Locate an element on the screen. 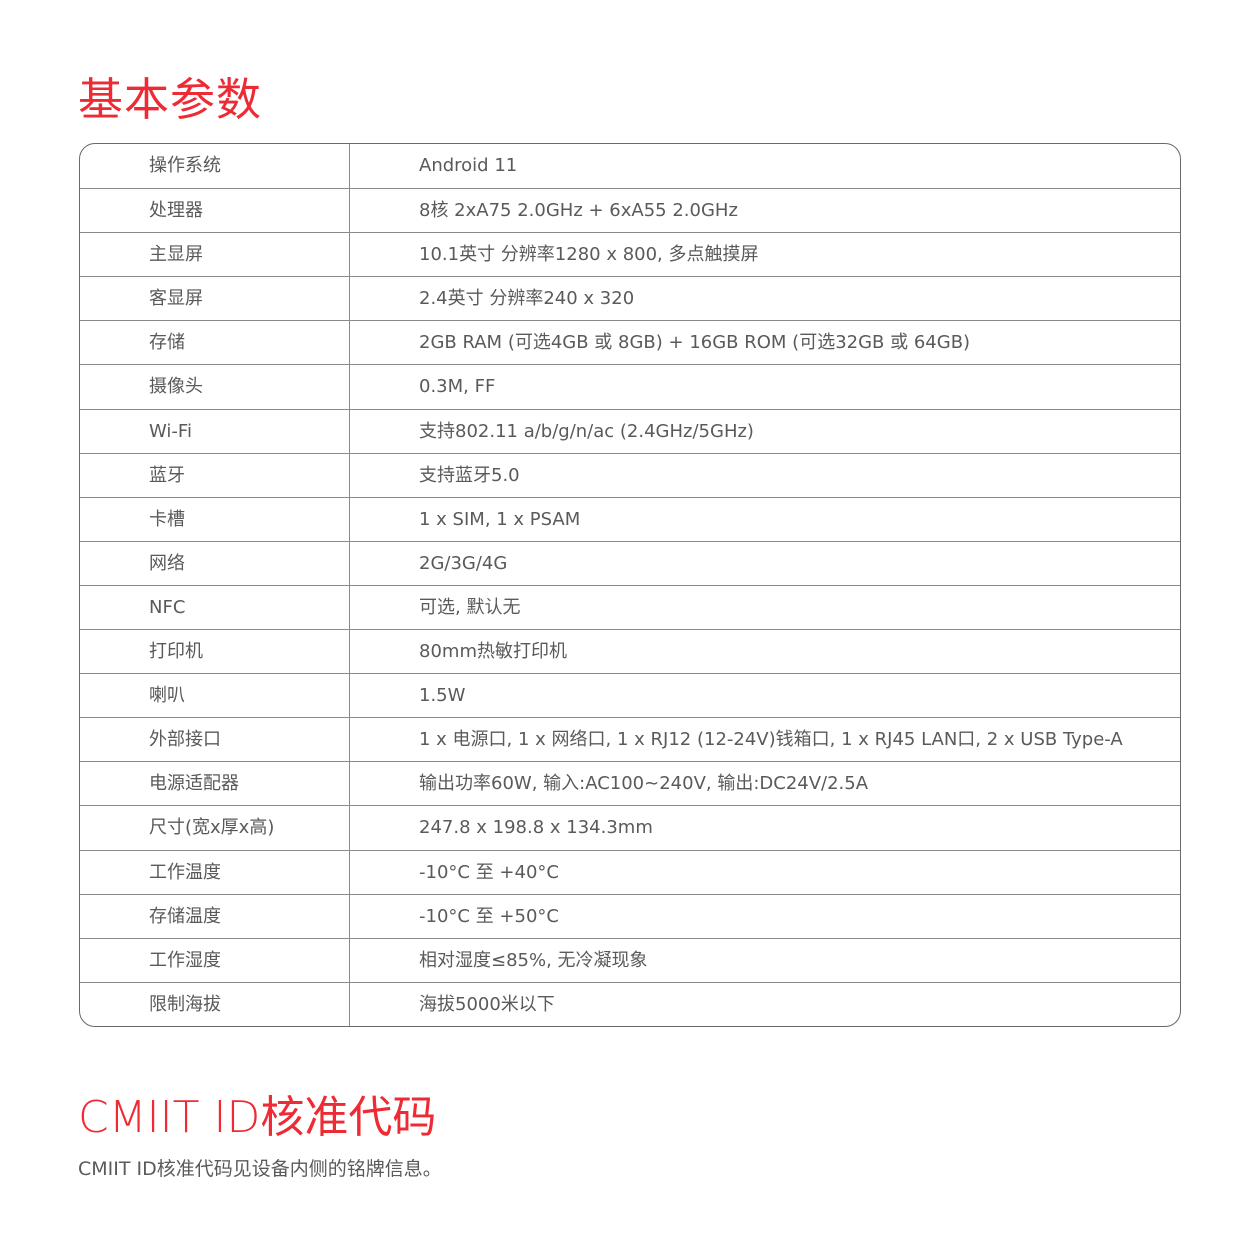 The image size is (1260, 1260). section-title-basic-params: 基本参数 is located at coordinates (170, 99).